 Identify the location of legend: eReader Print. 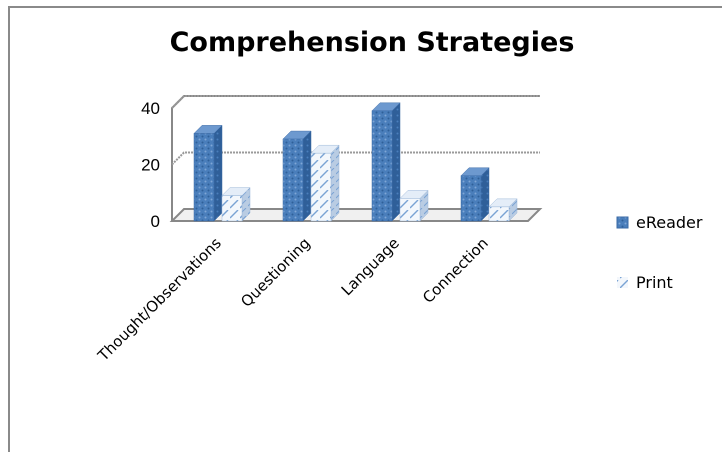
(659, 252).